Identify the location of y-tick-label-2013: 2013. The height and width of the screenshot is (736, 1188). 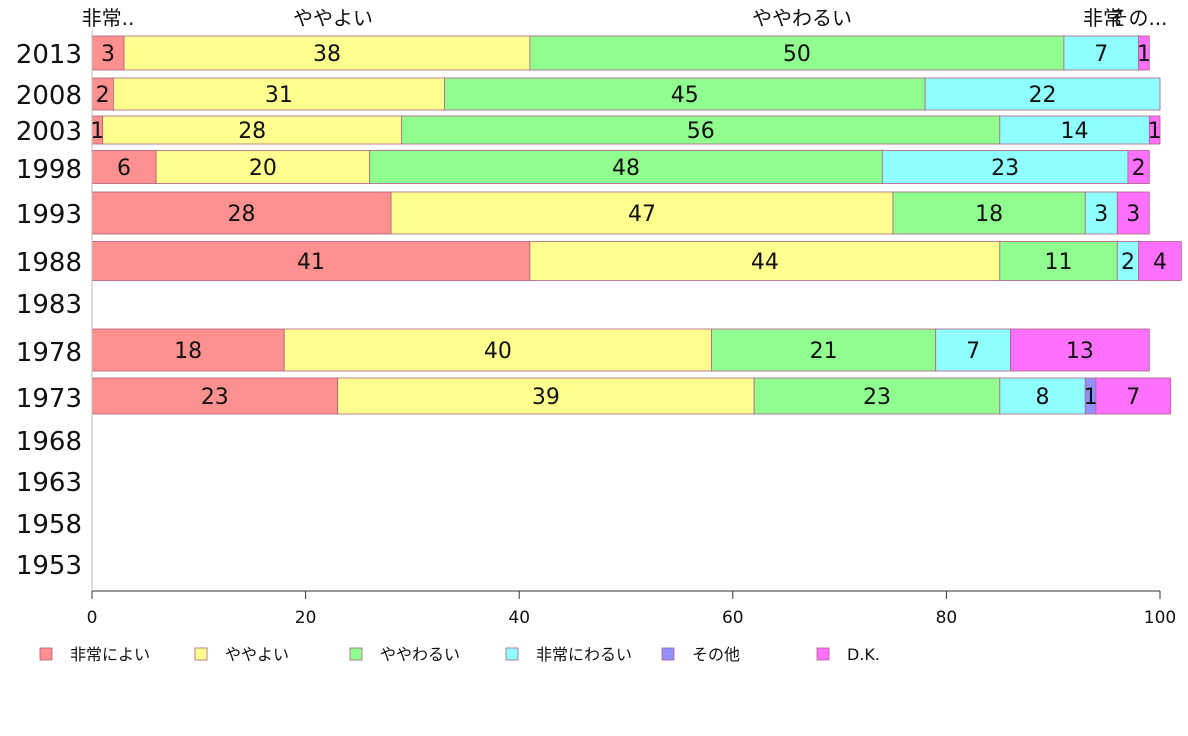
(49, 55).